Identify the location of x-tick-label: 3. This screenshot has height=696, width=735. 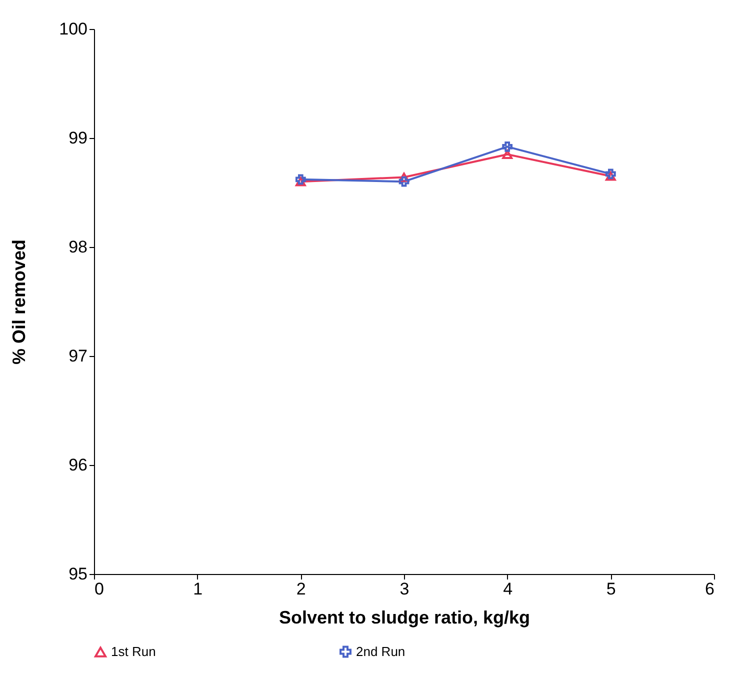
(405, 589).